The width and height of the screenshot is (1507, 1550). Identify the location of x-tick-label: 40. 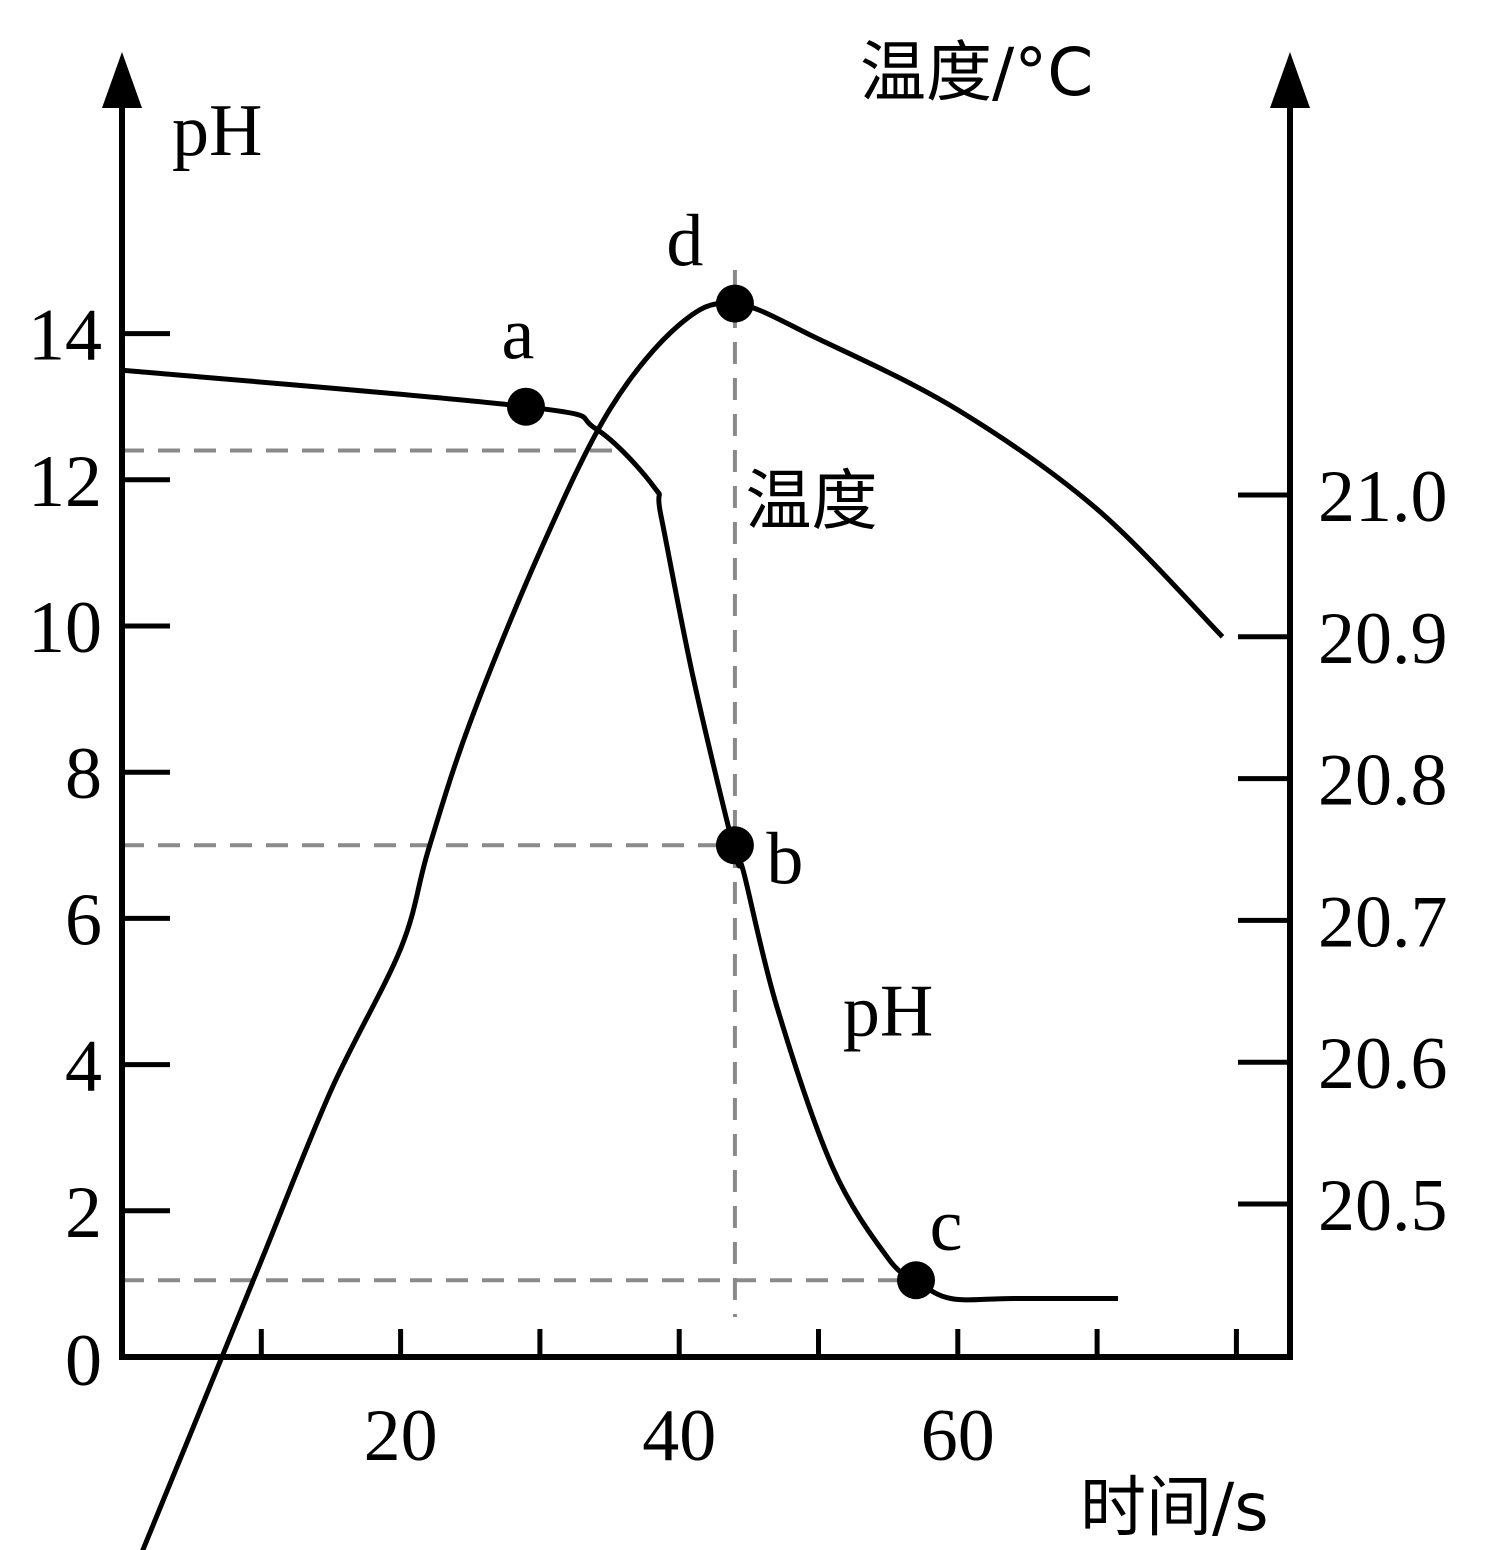
(679, 1436).